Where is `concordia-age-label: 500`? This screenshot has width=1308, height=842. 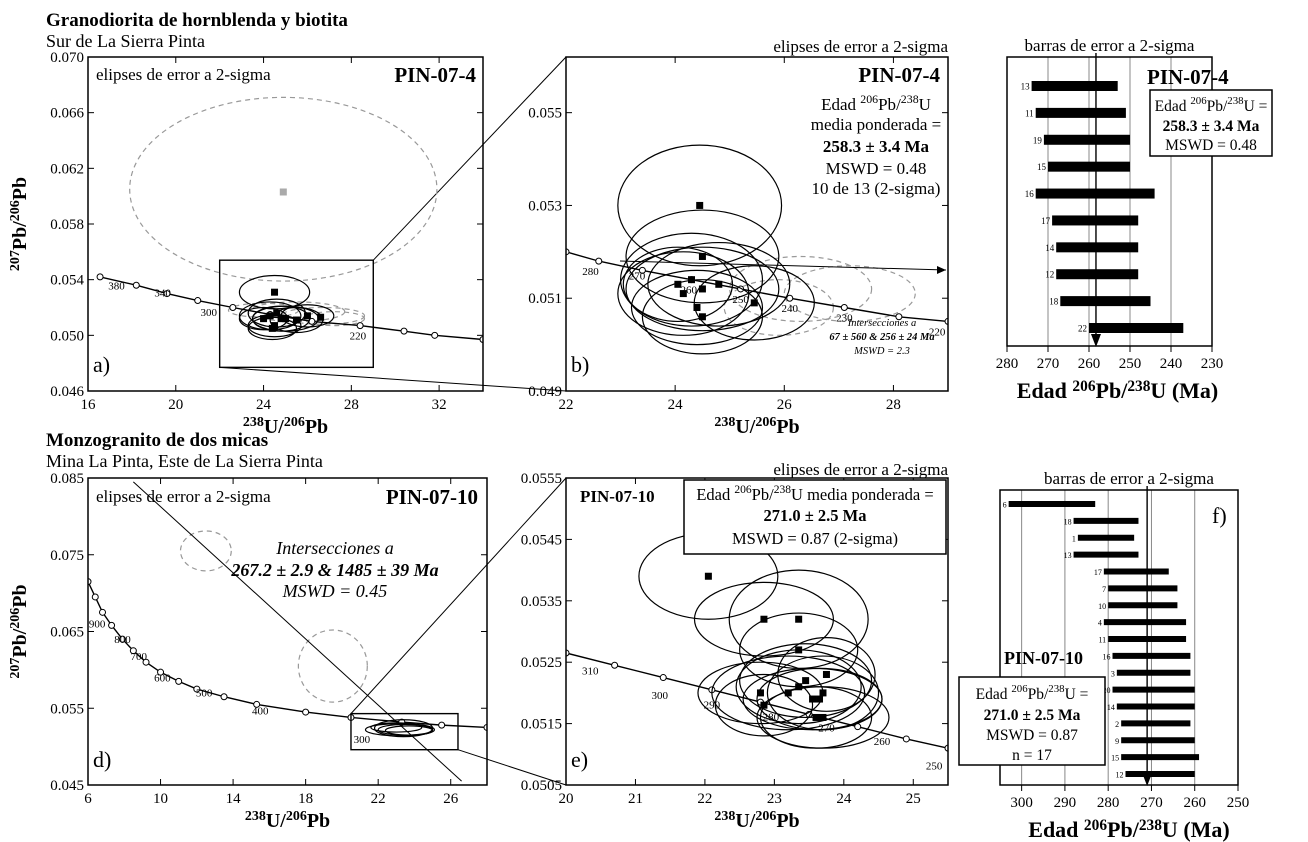 concordia-age-label: 500 is located at coordinates (204, 694).